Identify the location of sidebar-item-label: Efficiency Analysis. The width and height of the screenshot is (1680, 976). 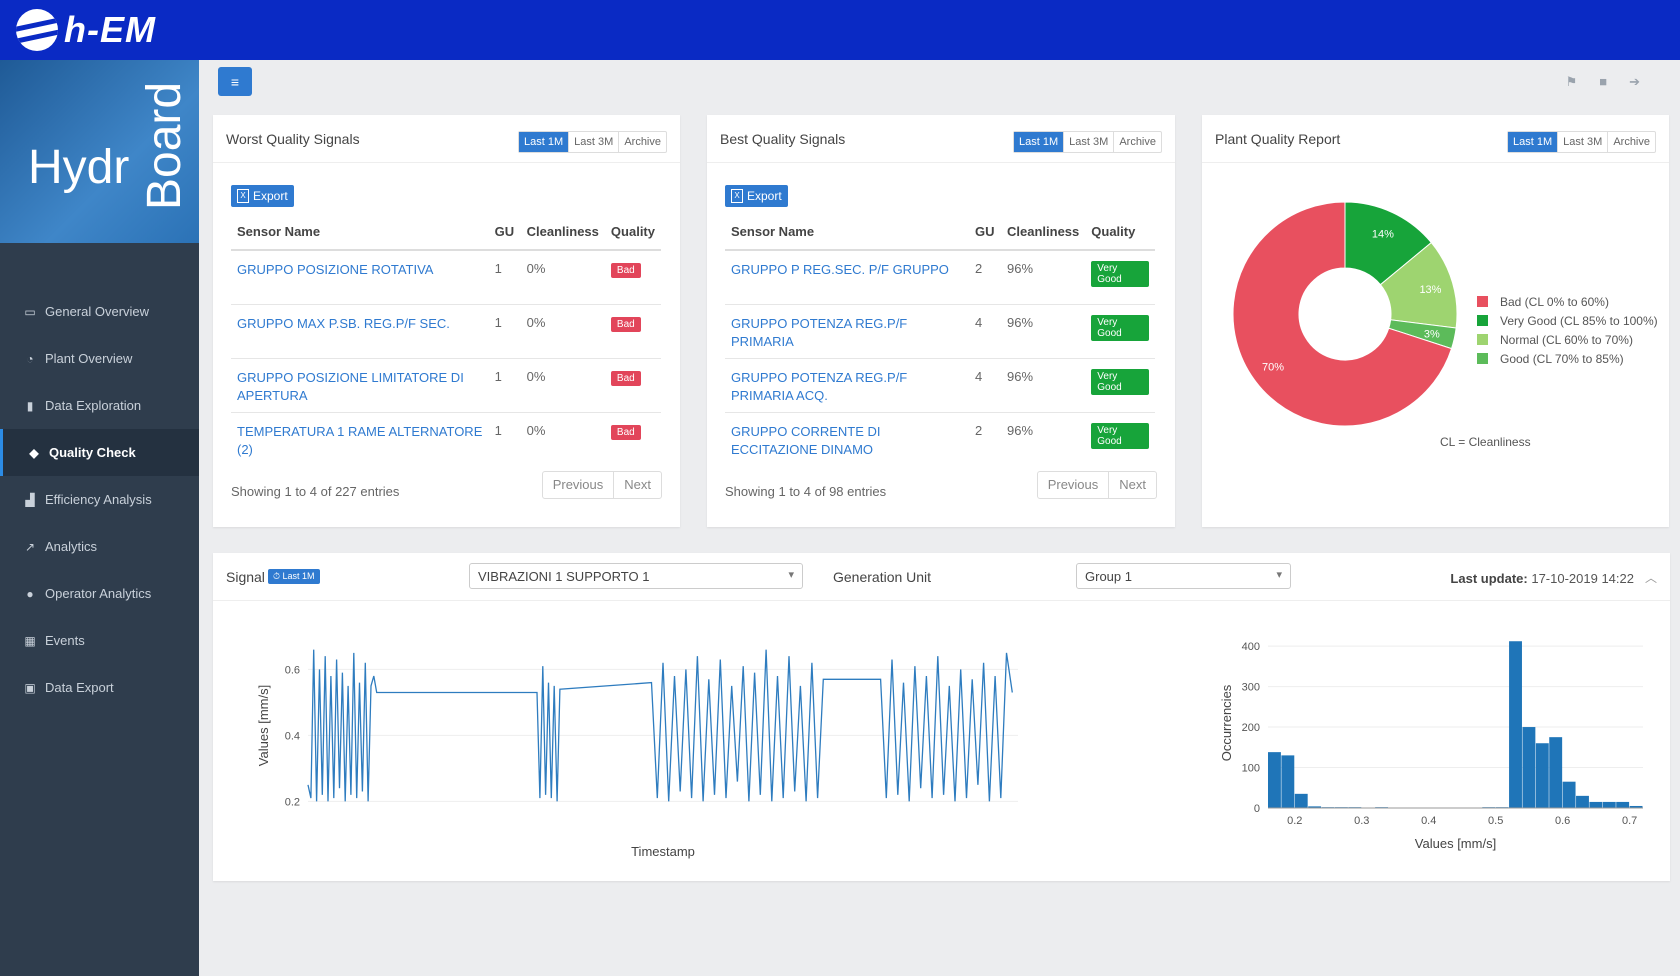
(98, 499).